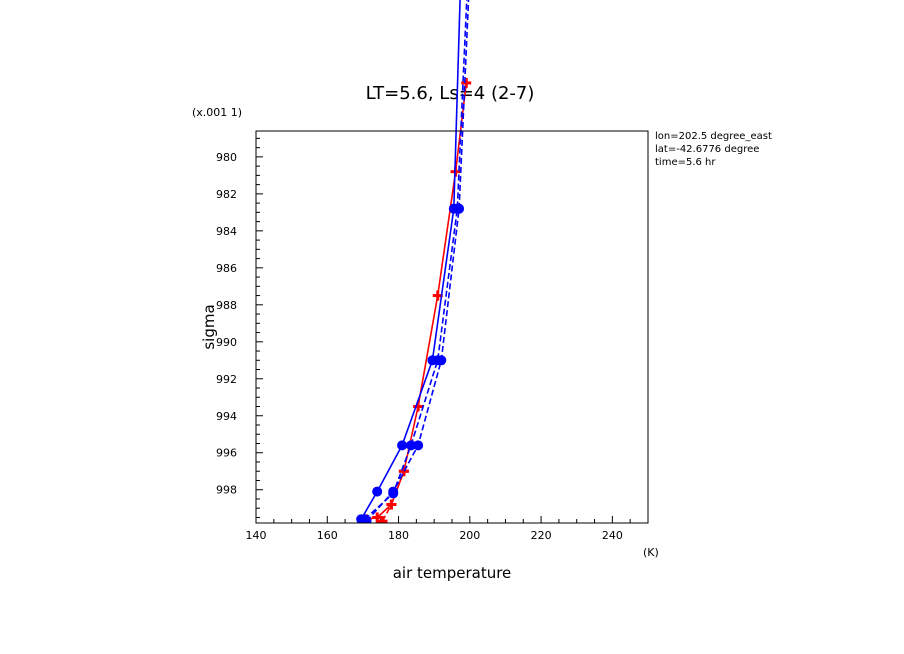 The width and height of the screenshot is (904, 654). I want to click on x-axis-label: air temperature, so click(452, 573).